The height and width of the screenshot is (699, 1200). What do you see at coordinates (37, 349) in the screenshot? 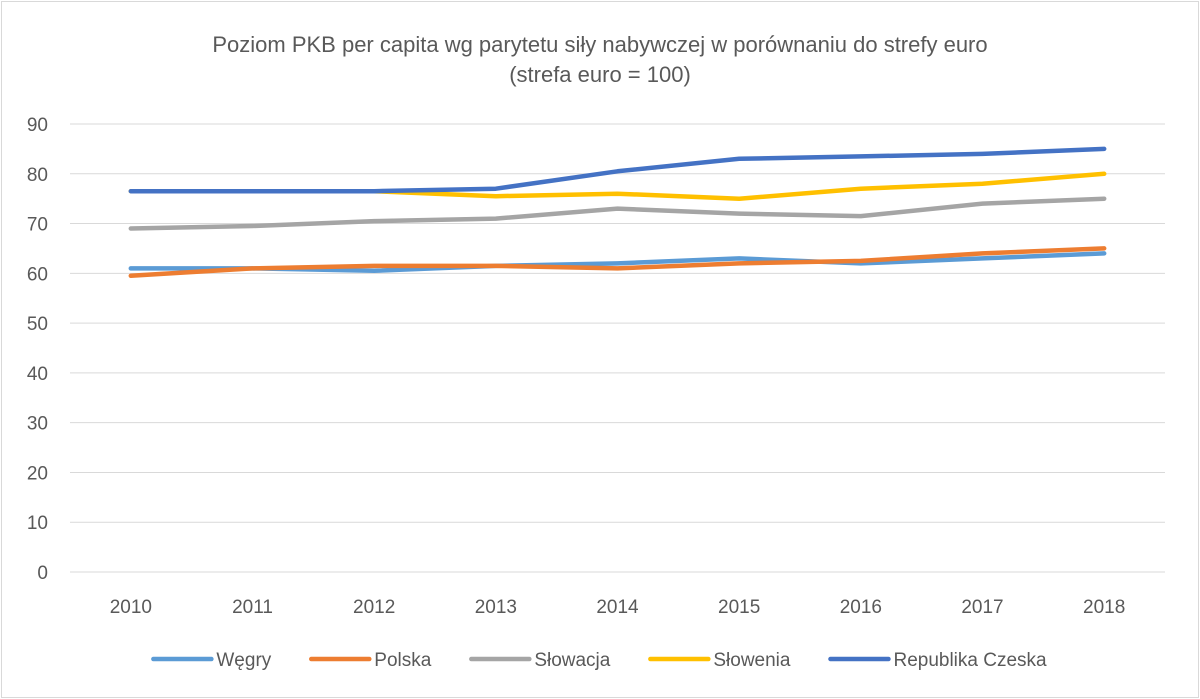
I see `y-axis-ticks: 0 10 20 30 40 50 60 70 80 90` at bounding box center [37, 349].